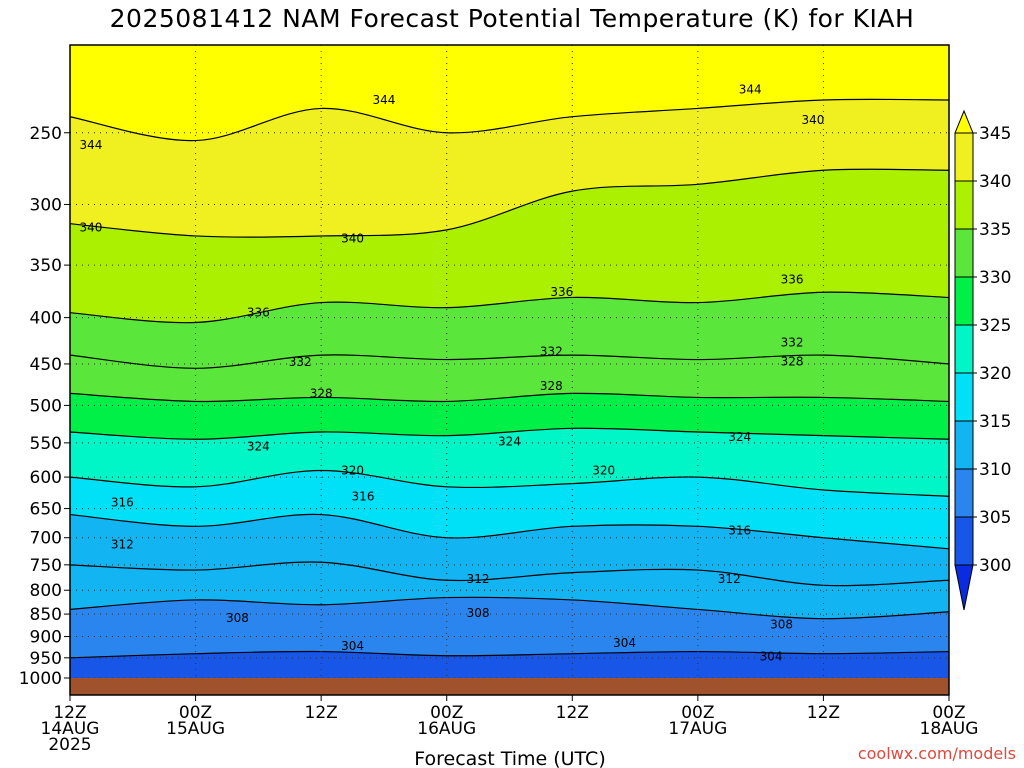  Describe the element at coordinates (995, 518) in the screenshot. I see `colorbar-label: 305` at that location.